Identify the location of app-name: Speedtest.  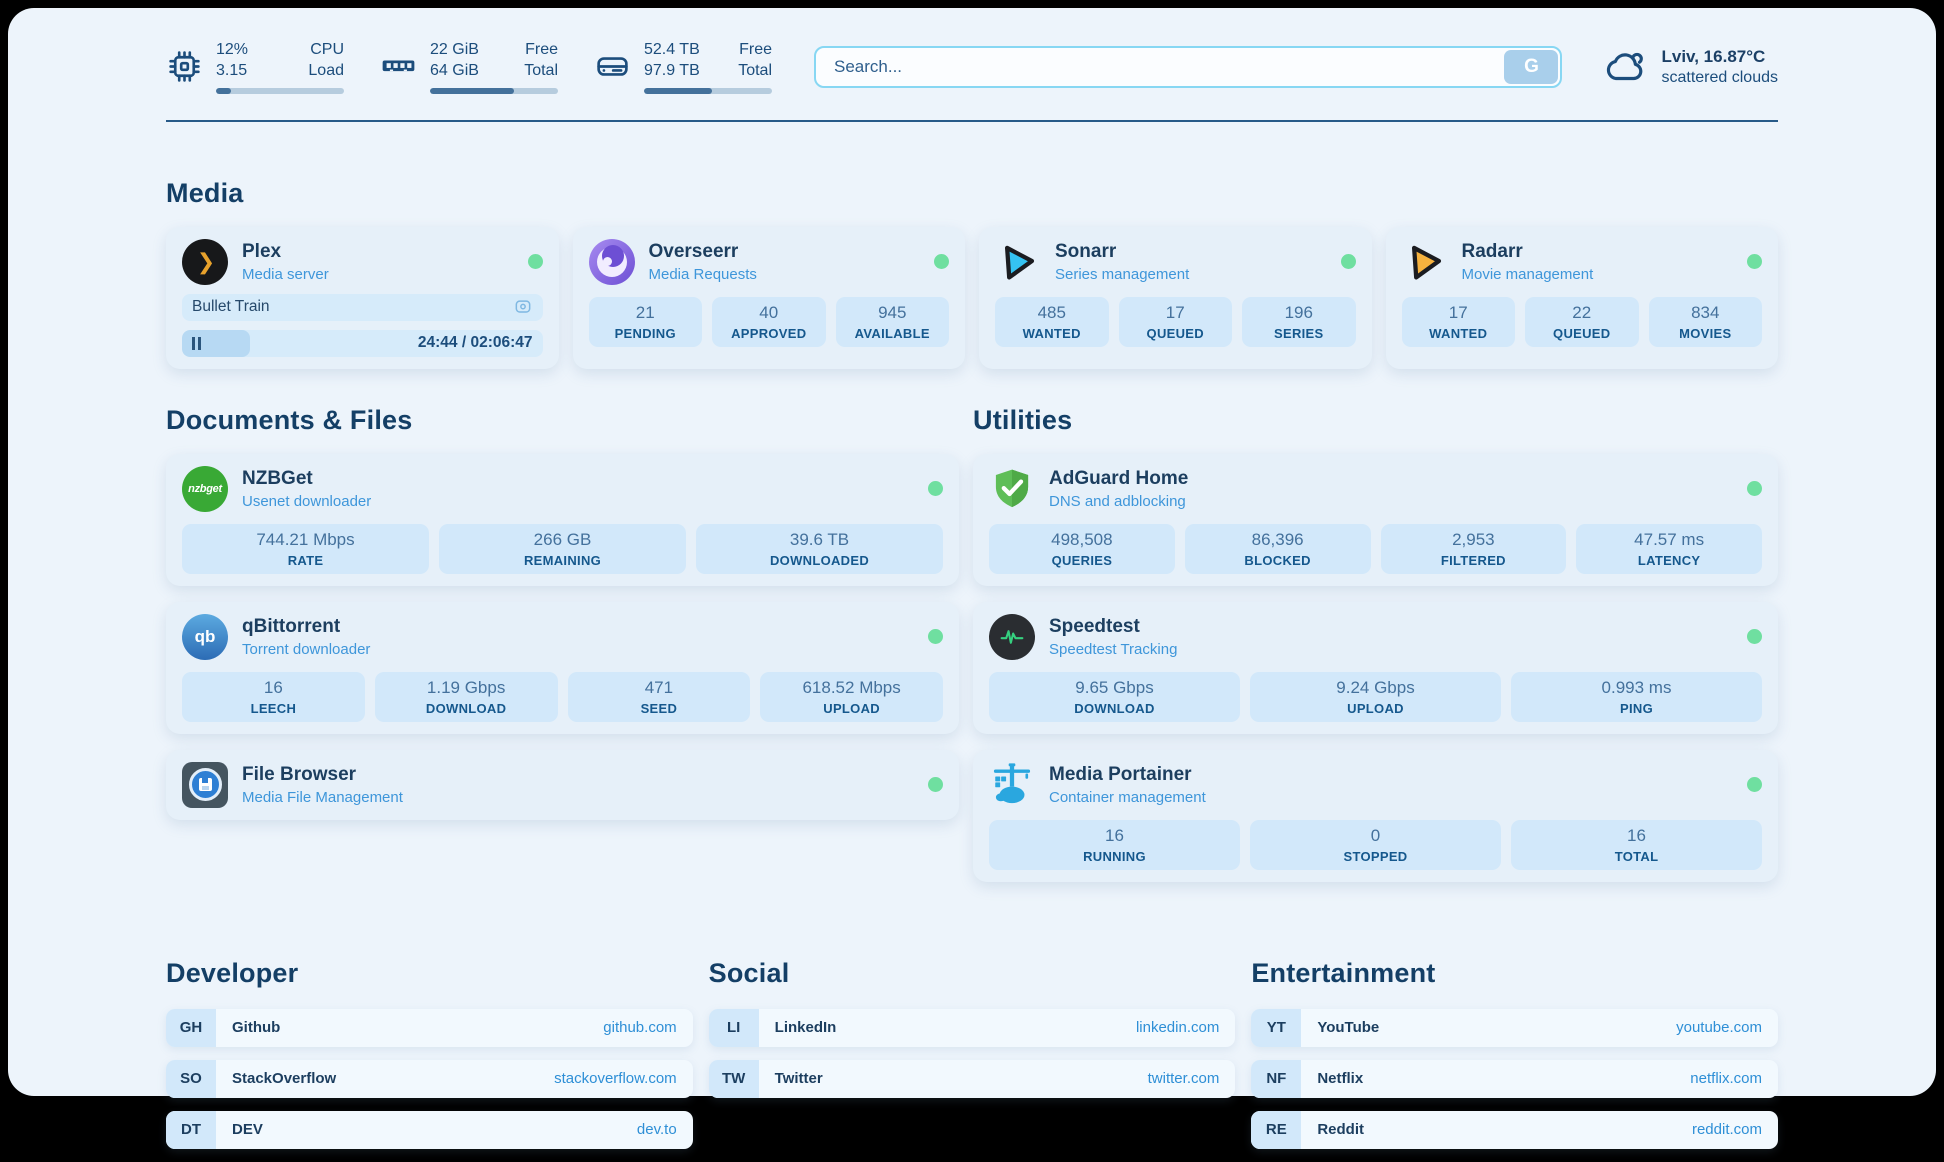
(1094, 626).